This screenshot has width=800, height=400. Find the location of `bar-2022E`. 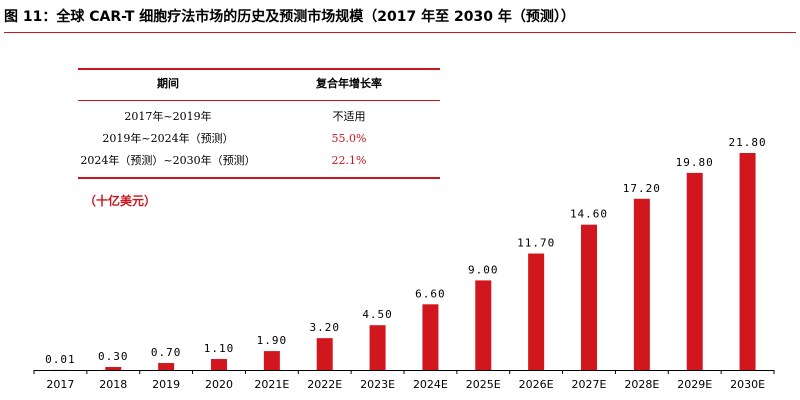

bar-2022E is located at coordinates (324, 354).